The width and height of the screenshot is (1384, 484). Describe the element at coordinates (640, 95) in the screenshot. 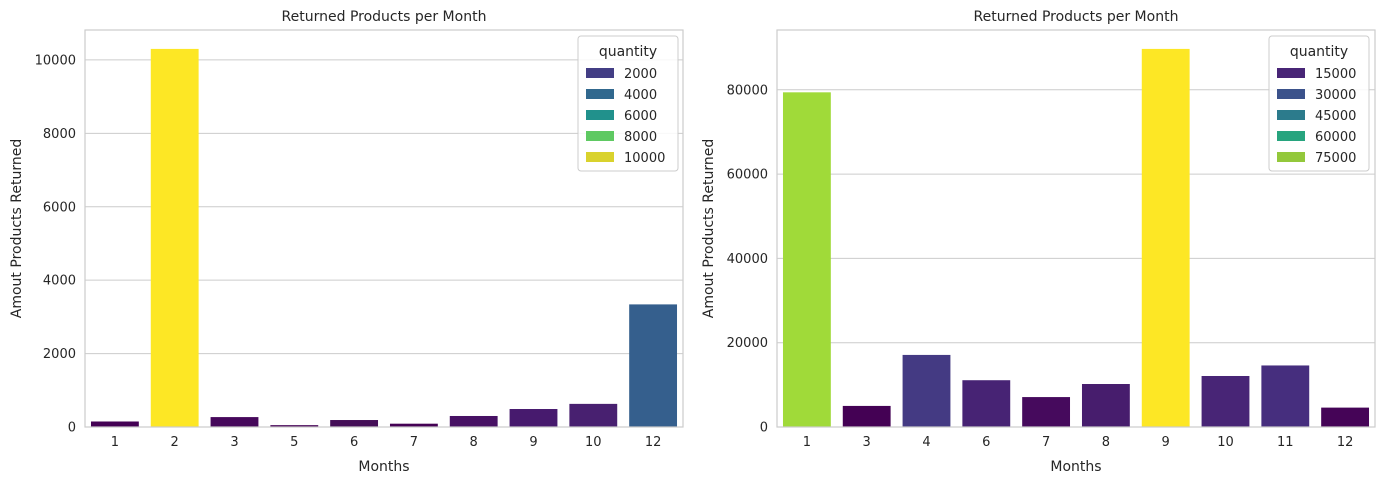

I see `legend-label: 4000` at that location.